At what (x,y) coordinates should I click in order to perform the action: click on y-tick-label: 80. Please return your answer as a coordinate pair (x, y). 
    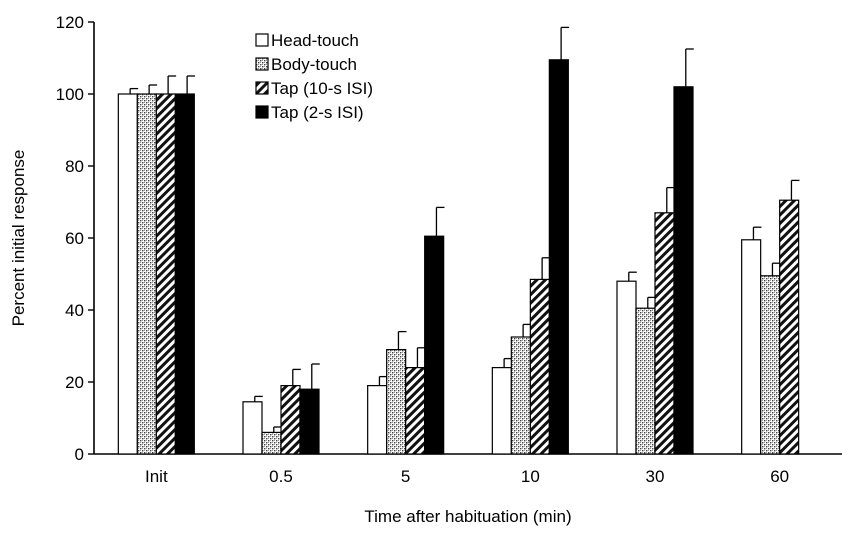
    Looking at the image, I should click on (74, 166).